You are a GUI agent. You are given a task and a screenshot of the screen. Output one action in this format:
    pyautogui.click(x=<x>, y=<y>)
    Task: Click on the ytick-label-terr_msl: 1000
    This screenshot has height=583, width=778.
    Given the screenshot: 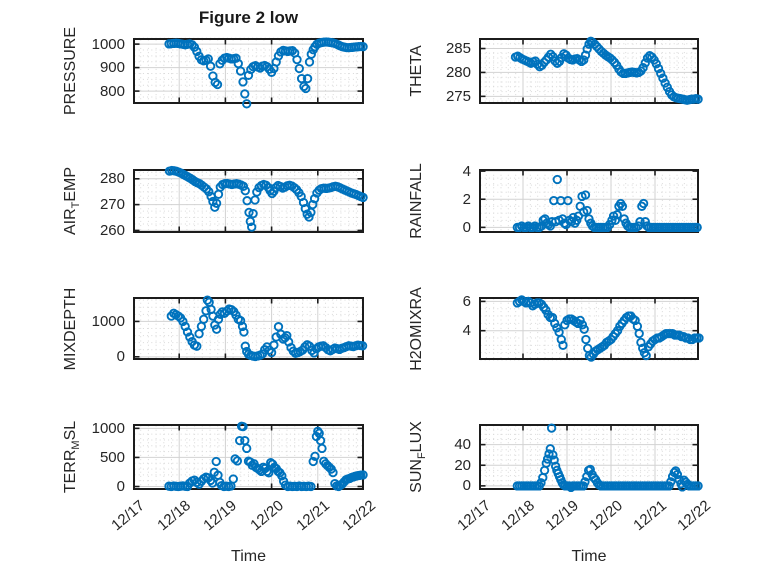 What is the action you would take?
    pyautogui.click(x=108, y=428)
    